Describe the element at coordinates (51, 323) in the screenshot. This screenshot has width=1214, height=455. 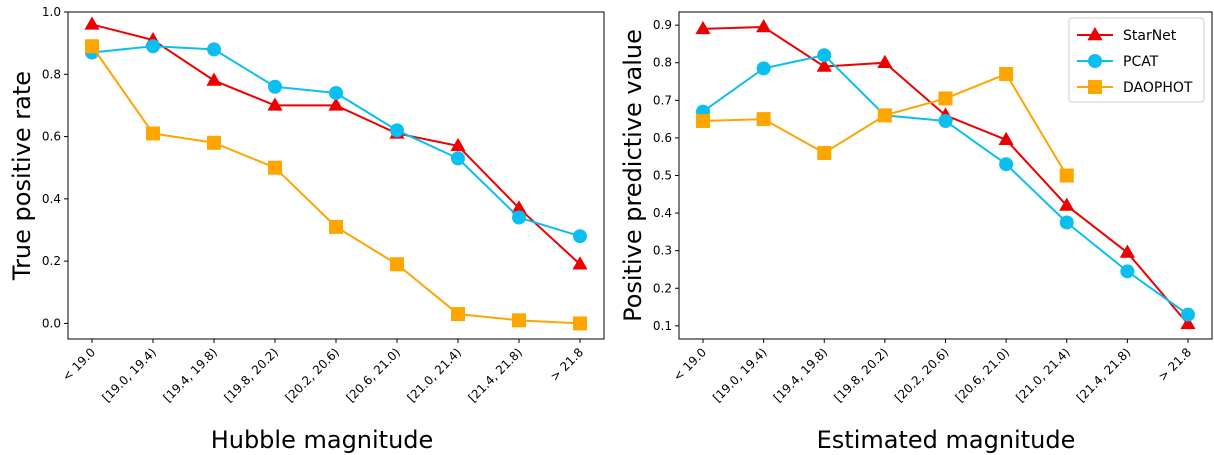
I see `y-tick-label: 0.0` at that location.